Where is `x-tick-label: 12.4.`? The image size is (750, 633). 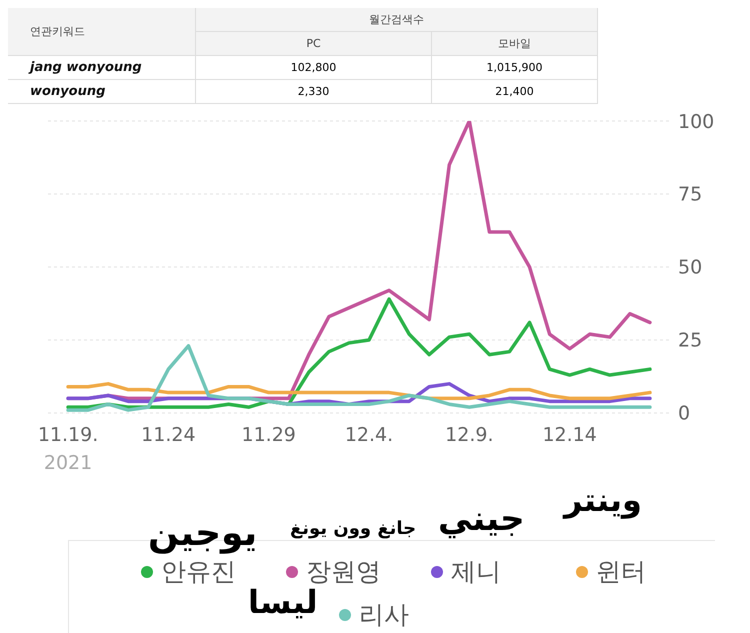 x-tick-label: 12.4. is located at coordinates (369, 435).